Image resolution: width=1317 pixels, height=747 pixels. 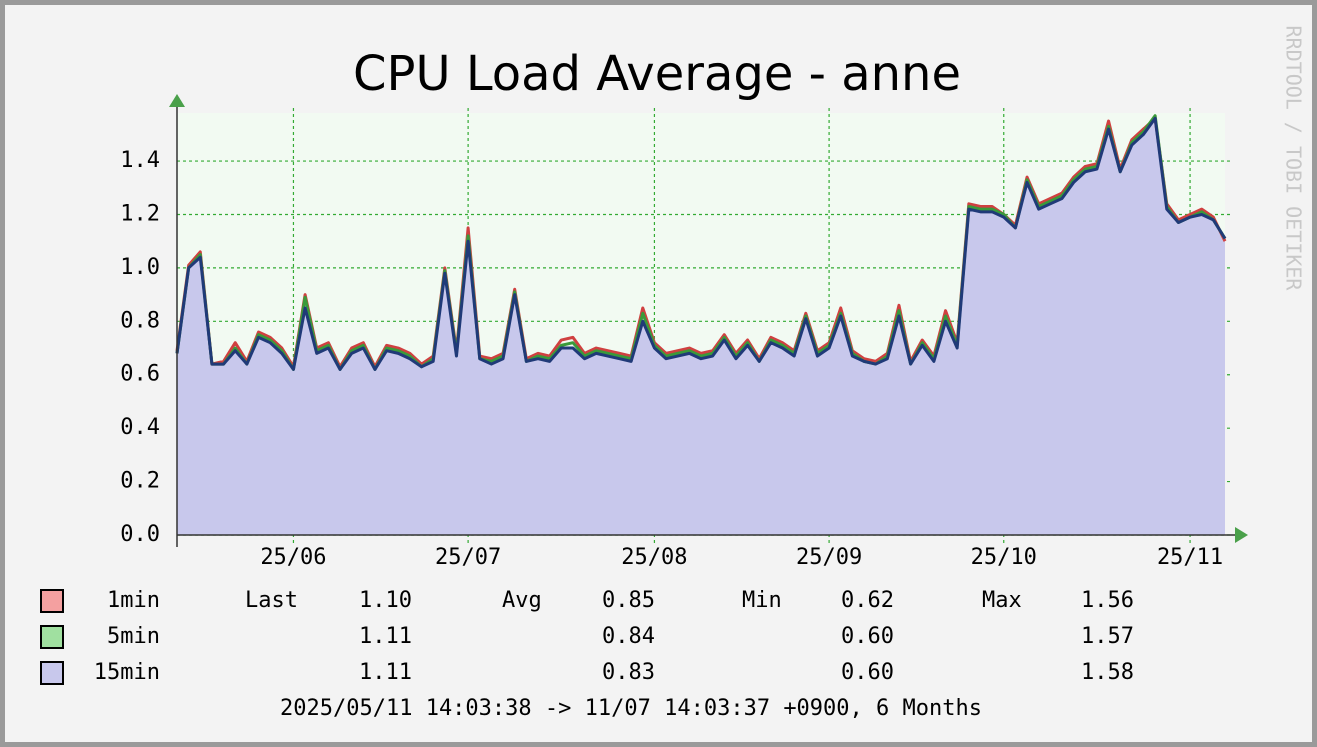 I want to click on legend-stat: 0.83, so click(x=628, y=672).